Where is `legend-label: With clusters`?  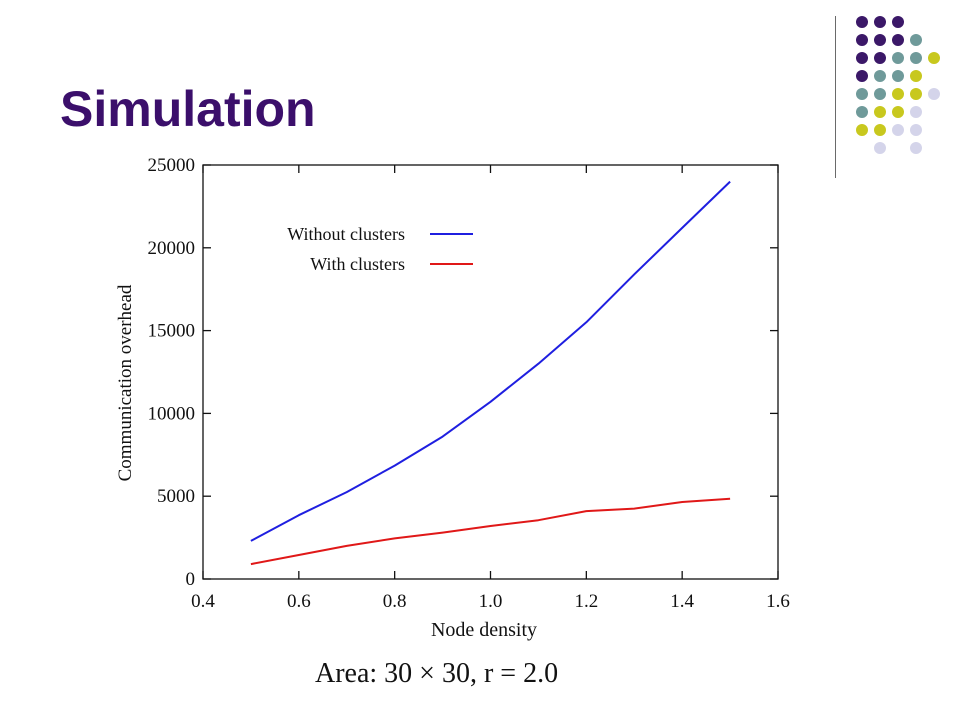
legend-label: With clusters is located at coordinates (357, 264).